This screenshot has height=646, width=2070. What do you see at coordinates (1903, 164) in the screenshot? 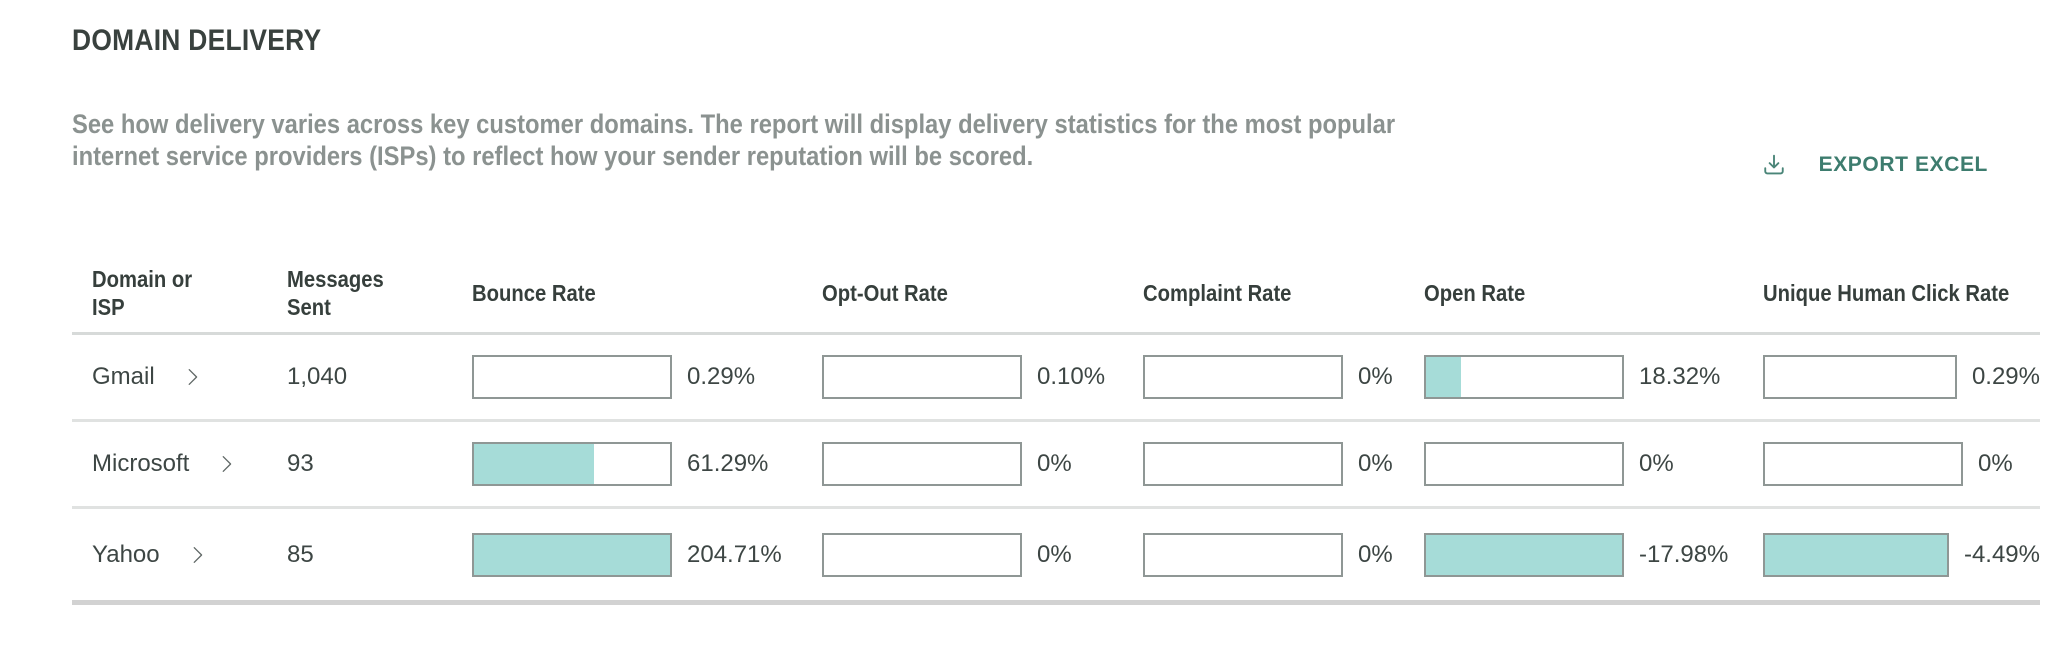
I see `export-excel-label: EXPORT EXCEL` at bounding box center [1903, 164].